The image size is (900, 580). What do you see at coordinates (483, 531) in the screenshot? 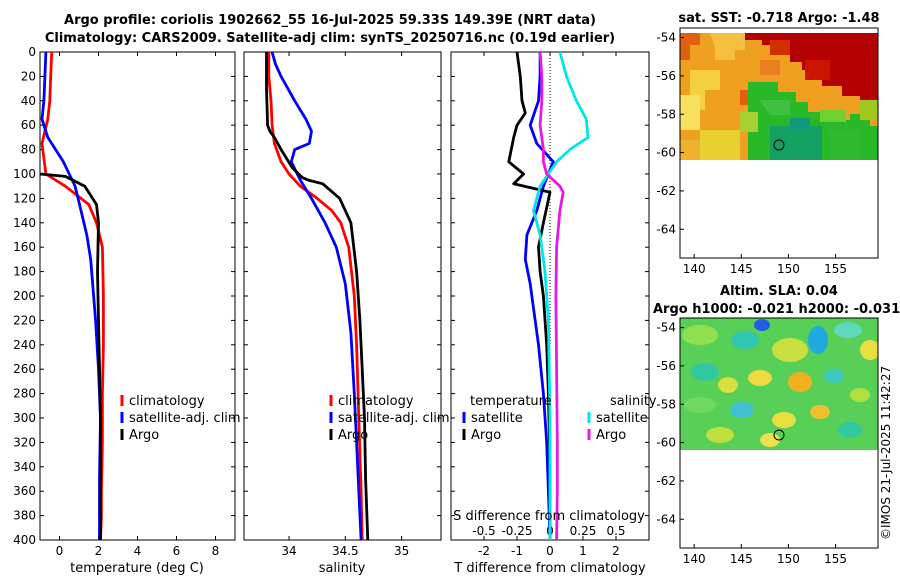
I see `difference-s-tick-label: -0.5` at bounding box center [483, 531].